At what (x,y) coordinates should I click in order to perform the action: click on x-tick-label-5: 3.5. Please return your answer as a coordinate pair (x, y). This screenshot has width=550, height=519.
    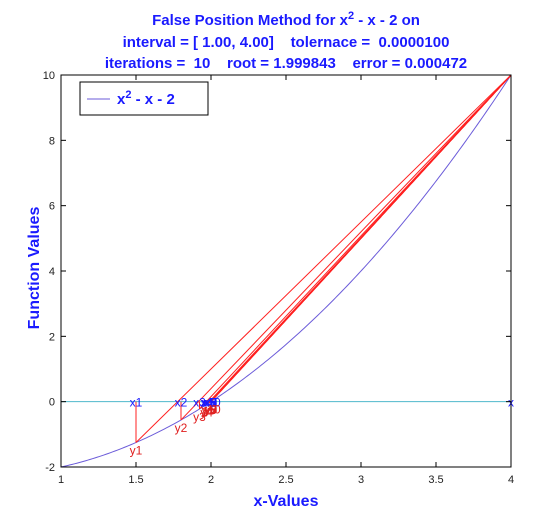
    Looking at the image, I should click on (435, 480).